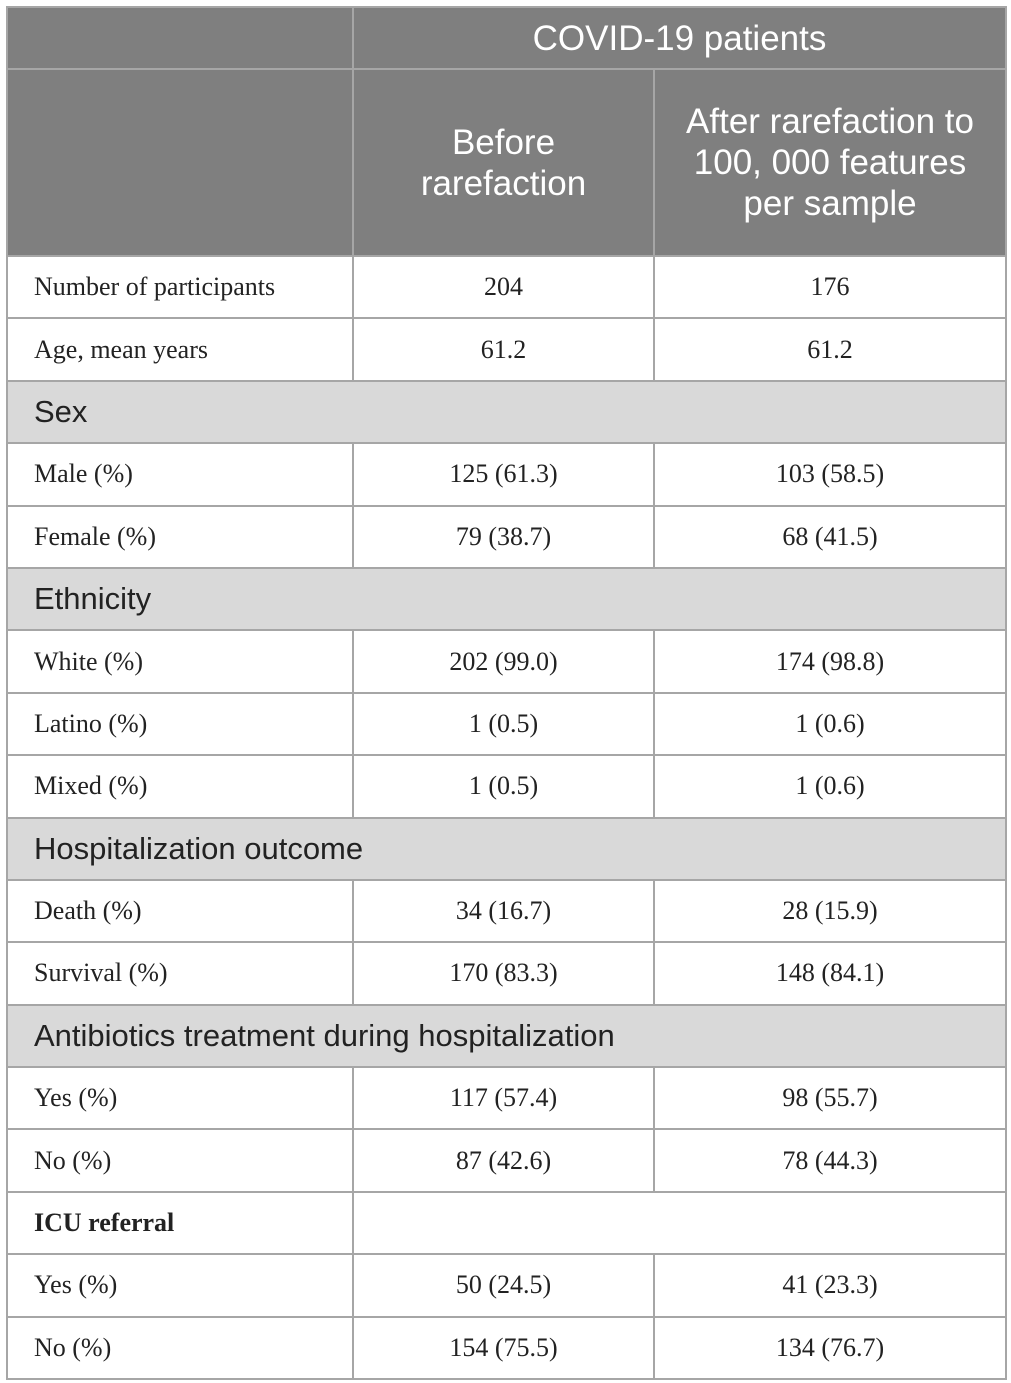 The image size is (1011, 1383). What do you see at coordinates (180, 349) in the screenshot?
I see `row-label: Age, mean years` at bounding box center [180, 349].